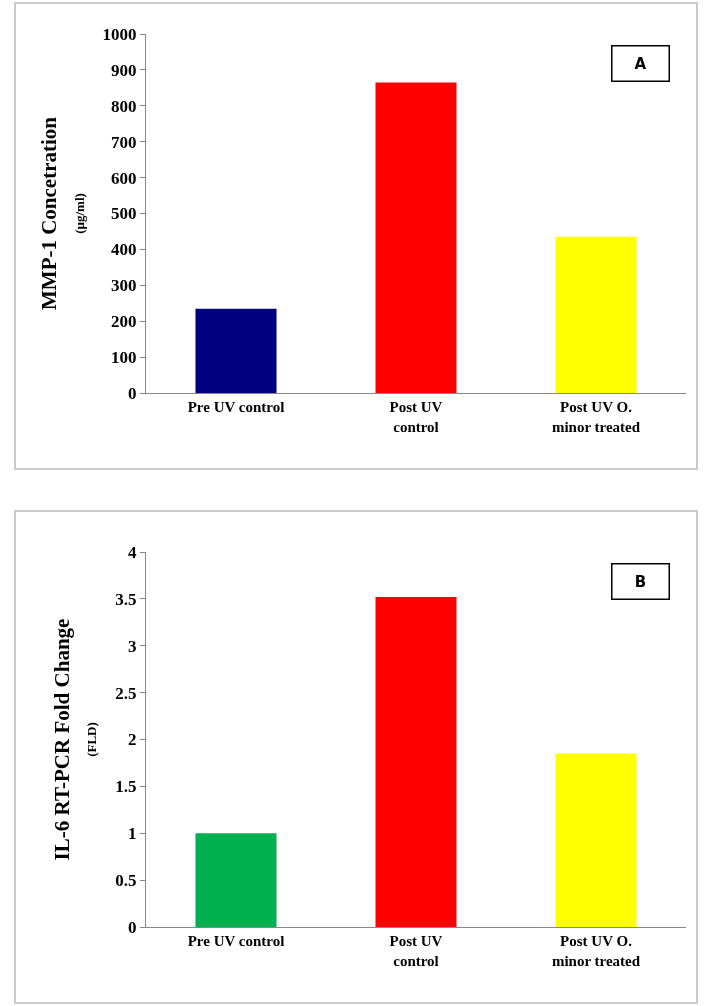  I want to click on y-tick-label: 2.5, so click(126, 693).